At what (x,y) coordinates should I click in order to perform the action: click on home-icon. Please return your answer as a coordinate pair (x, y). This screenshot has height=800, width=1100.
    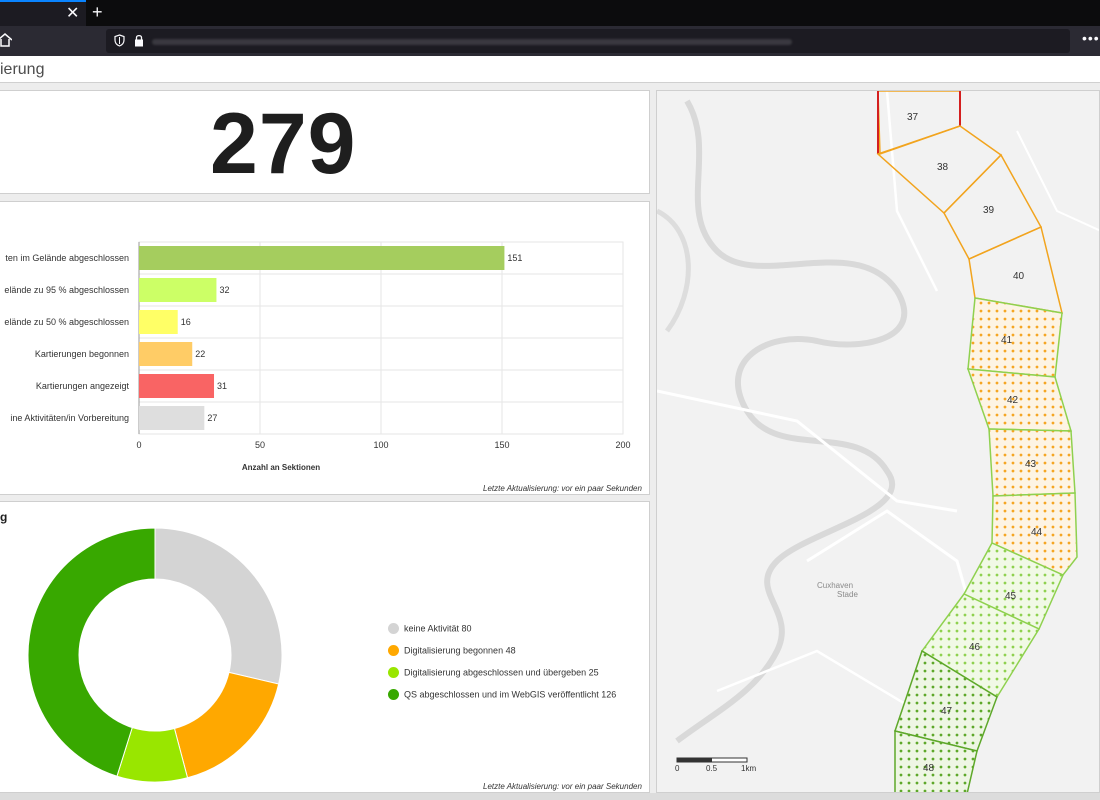
    Looking at the image, I should click on (6, 40).